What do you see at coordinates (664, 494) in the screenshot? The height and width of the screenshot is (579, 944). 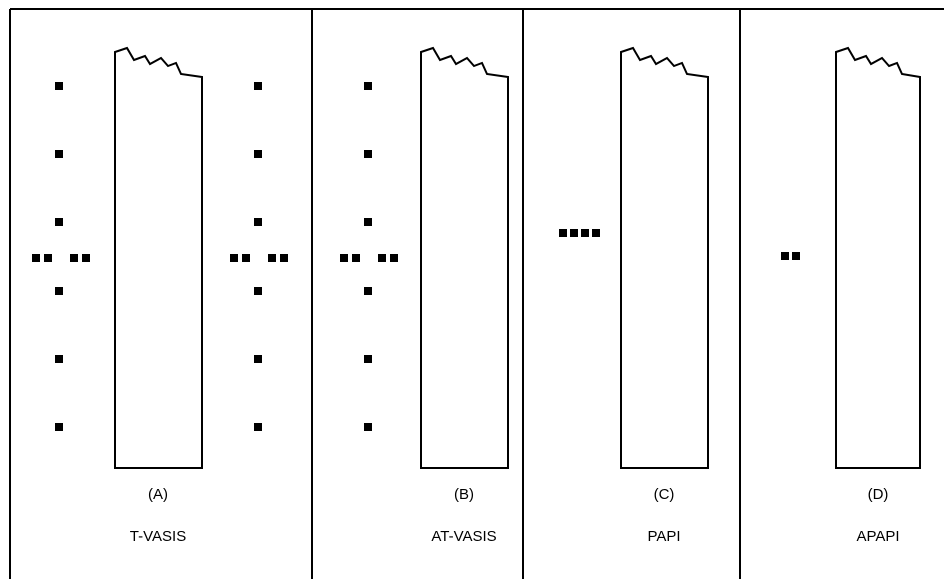 I see `panel-letter-label: (C)` at bounding box center [664, 494].